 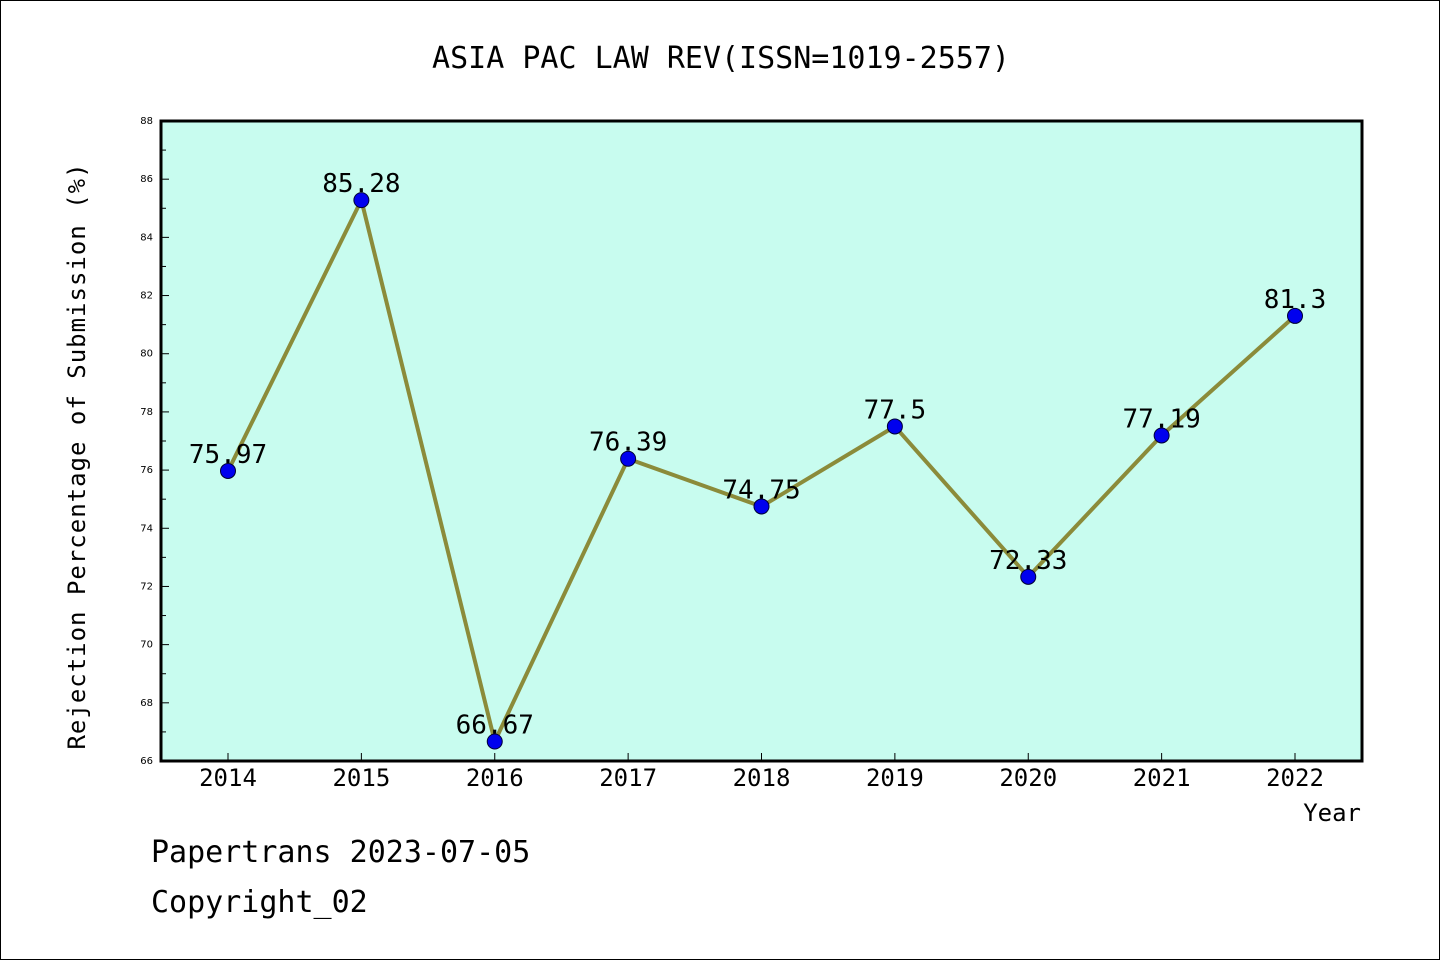 What do you see at coordinates (146, 761) in the screenshot?
I see `y-tick-label: 66` at bounding box center [146, 761].